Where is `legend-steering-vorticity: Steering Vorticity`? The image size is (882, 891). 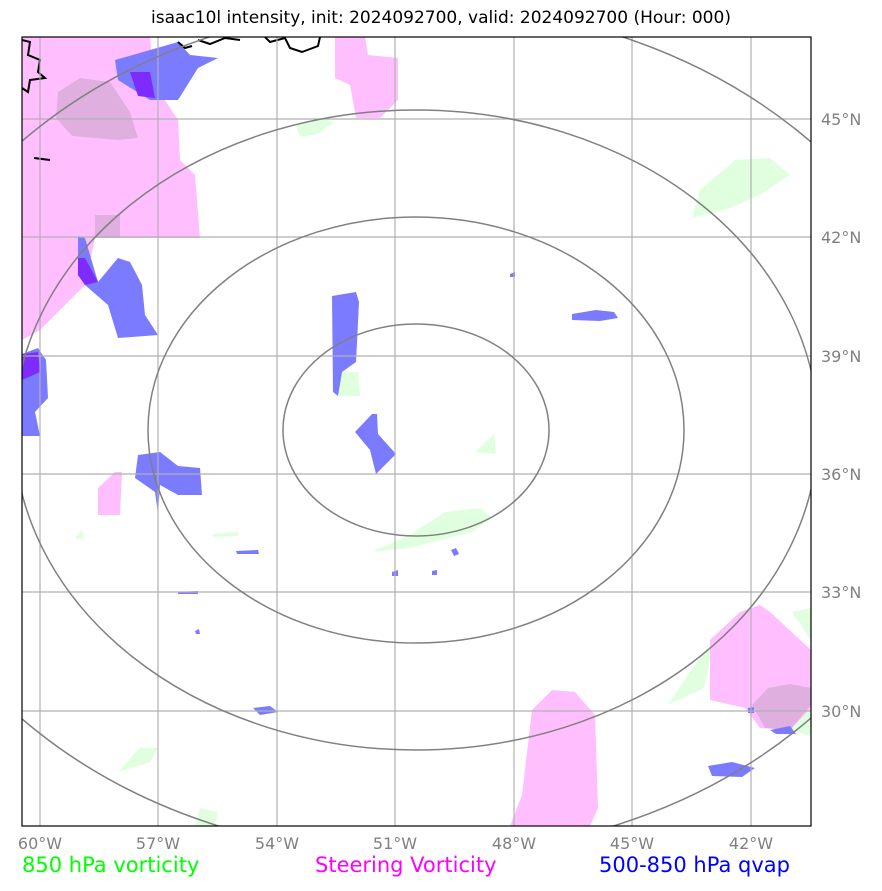
legend-steering-vorticity: Steering Vorticity is located at coordinates (406, 865).